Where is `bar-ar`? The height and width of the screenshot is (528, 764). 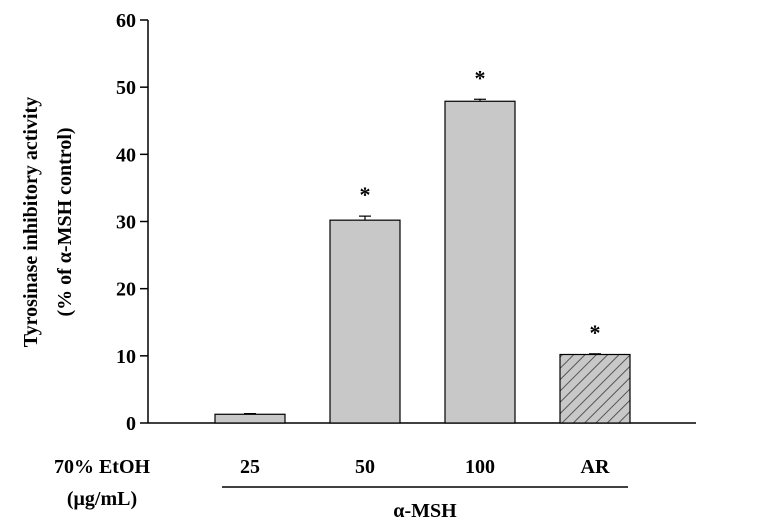
bar-ar is located at coordinates (595, 388).